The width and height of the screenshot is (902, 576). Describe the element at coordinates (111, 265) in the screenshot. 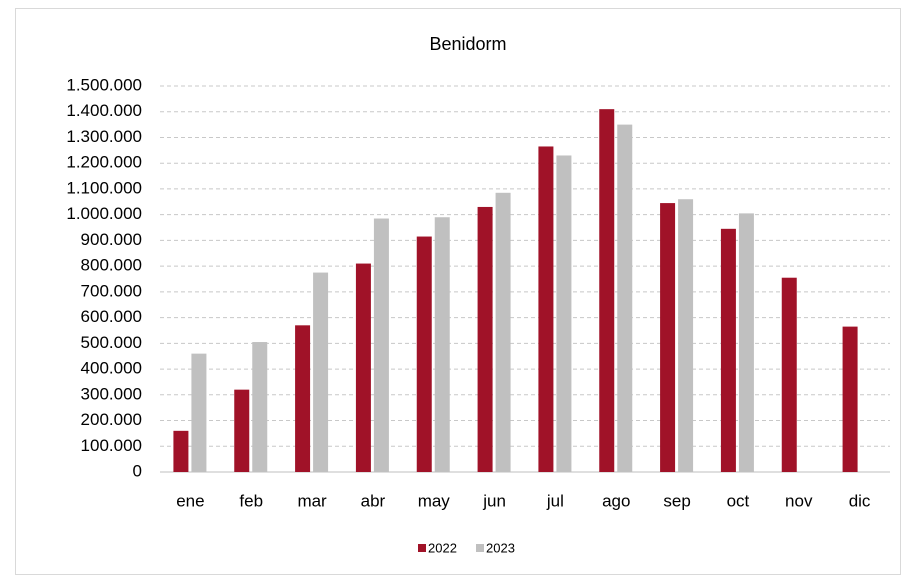

I see `y-tick-label: 800.000` at that location.